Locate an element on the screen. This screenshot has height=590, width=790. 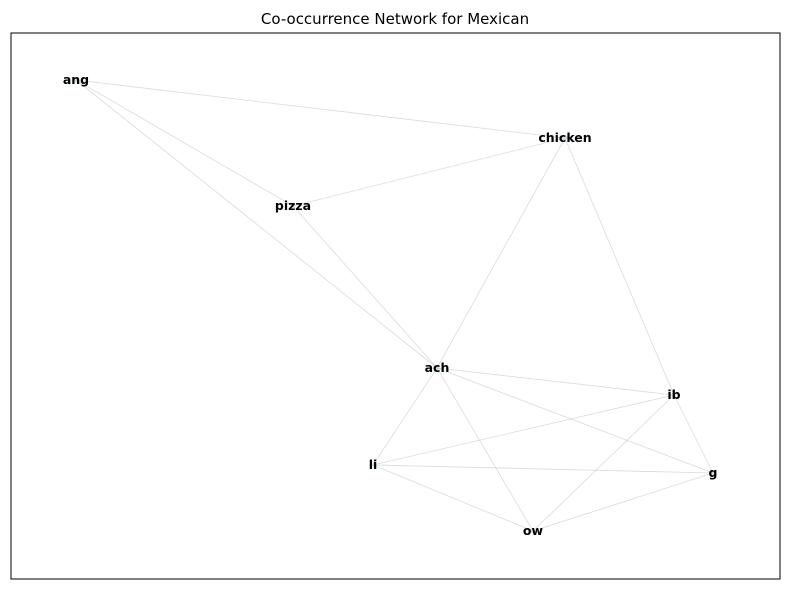
edge-ib-ow is located at coordinates (603, 463).